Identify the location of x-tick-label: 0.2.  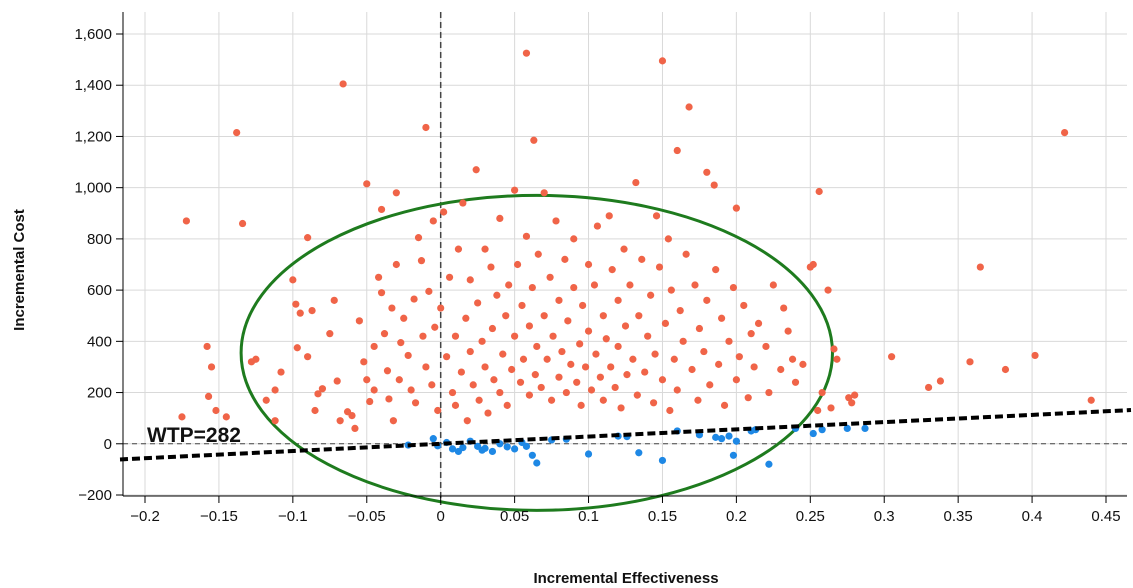
(736, 516).